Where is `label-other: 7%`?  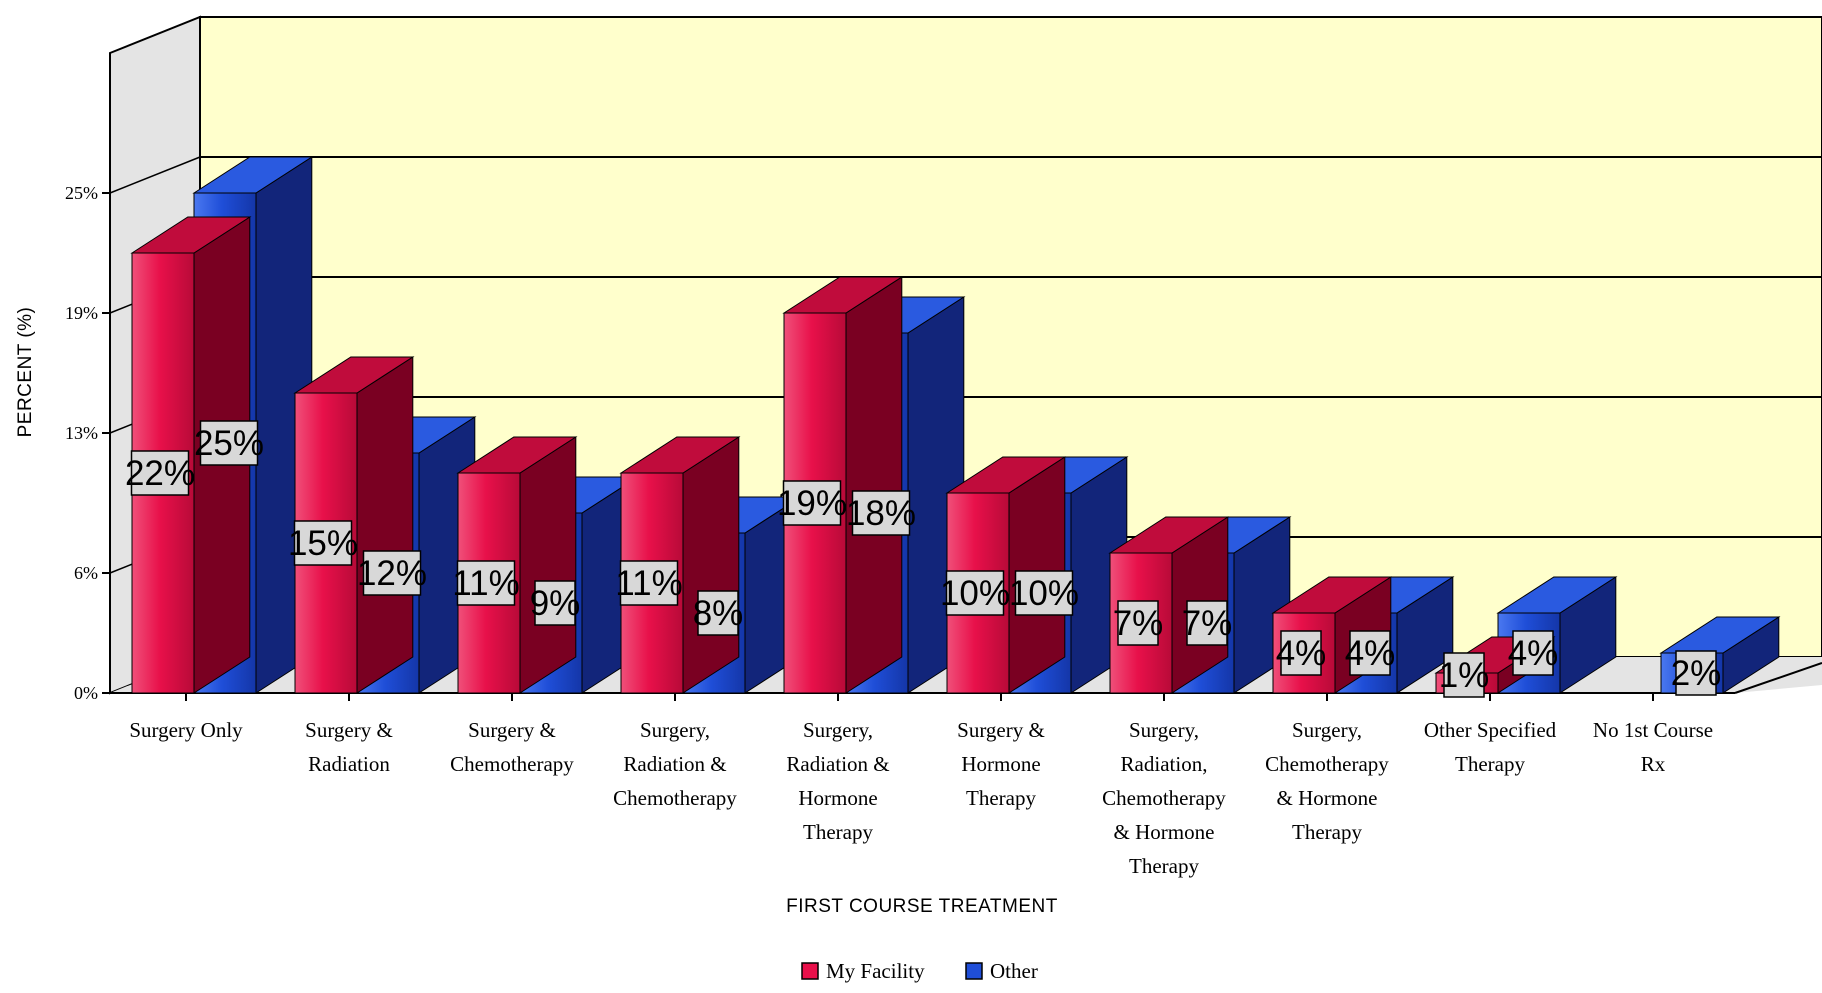
label-other: 7% is located at coordinates (1207, 623).